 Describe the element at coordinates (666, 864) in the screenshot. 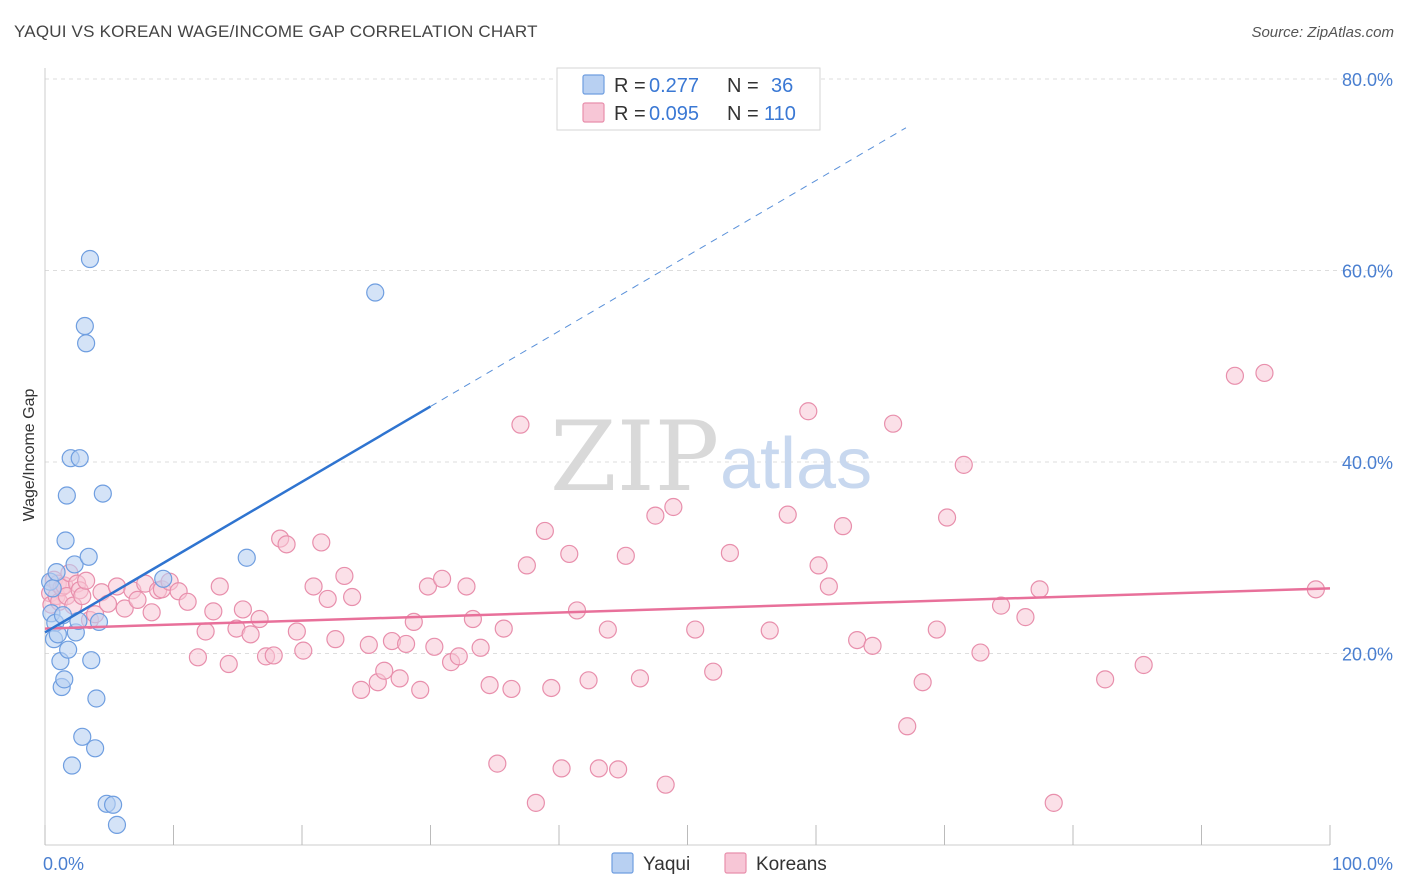

I see `legend-series-yaqui: Yaqui` at that location.